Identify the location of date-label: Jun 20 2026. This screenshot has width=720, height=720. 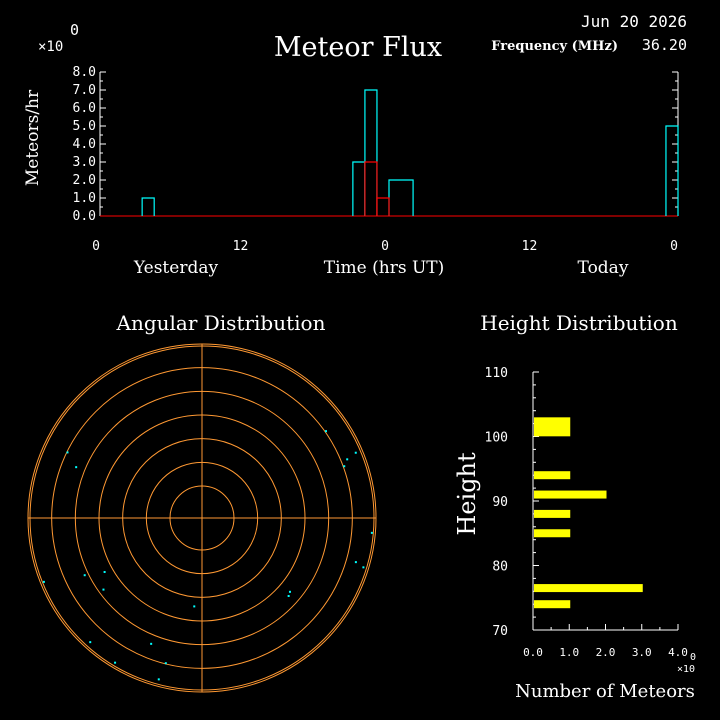
(634, 21).